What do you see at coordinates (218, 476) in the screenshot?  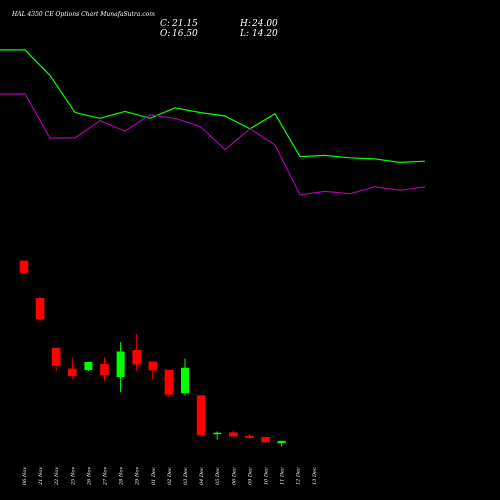 I see `x-tick-label: 05 Dec` at bounding box center [218, 476].